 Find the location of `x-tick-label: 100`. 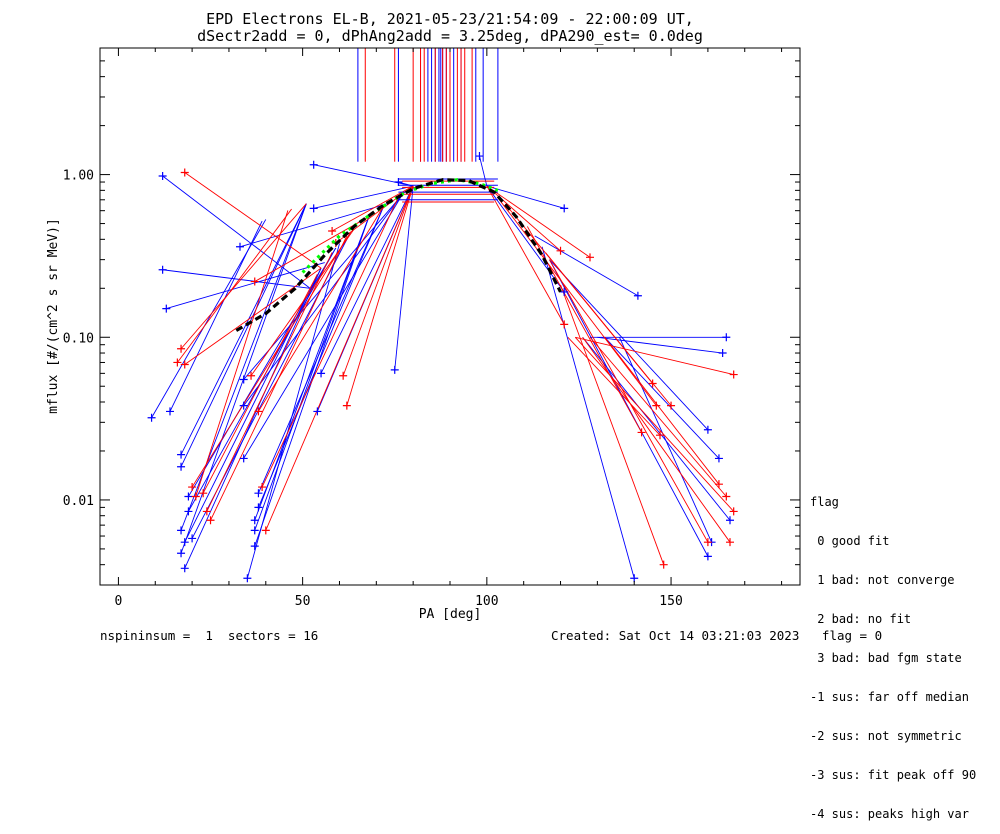

x-tick-label: 100 is located at coordinates (486, 601).